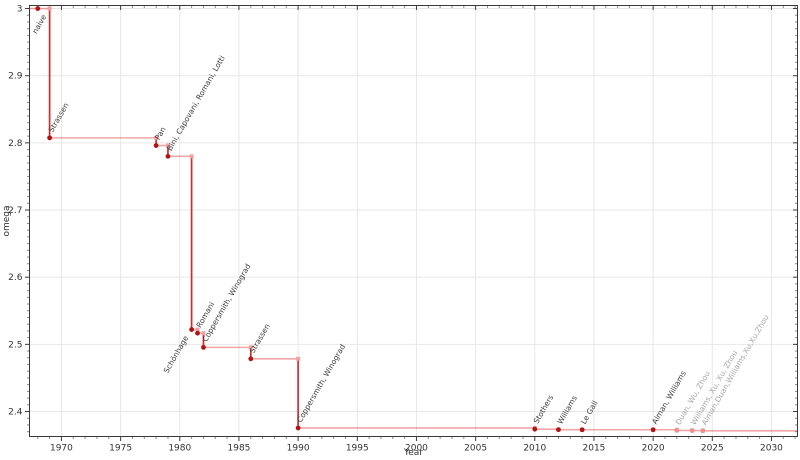 The image size is (800, 460). What do you see at coordinates (120, 449) in the screenshot?
I see `x-tick-label: 1975` at bounding box center [120, 449].